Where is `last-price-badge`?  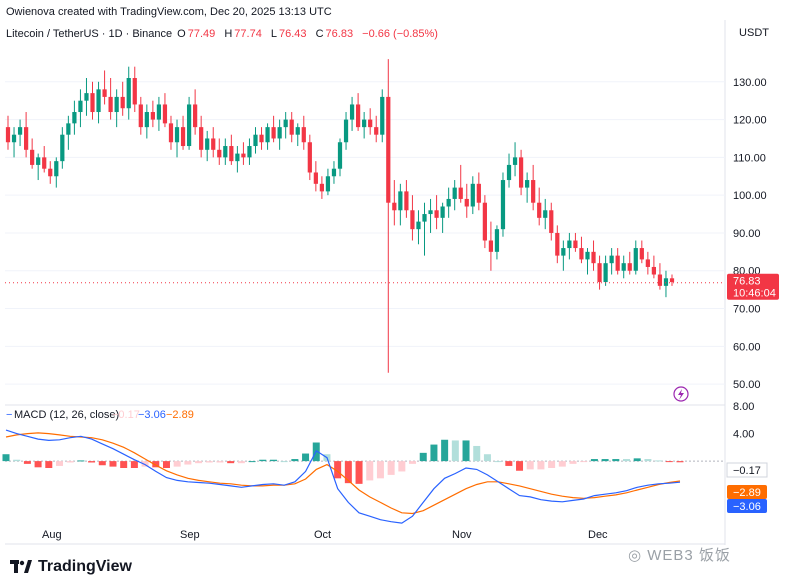
last-price-badge is located at coordinates (753, 286).